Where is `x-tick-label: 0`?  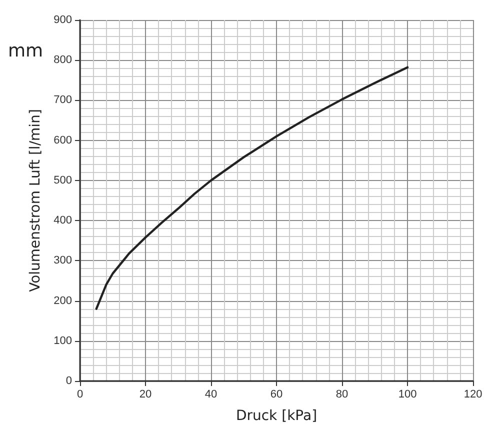
x-tick-label: 0 is located at coordinates (80, 394).